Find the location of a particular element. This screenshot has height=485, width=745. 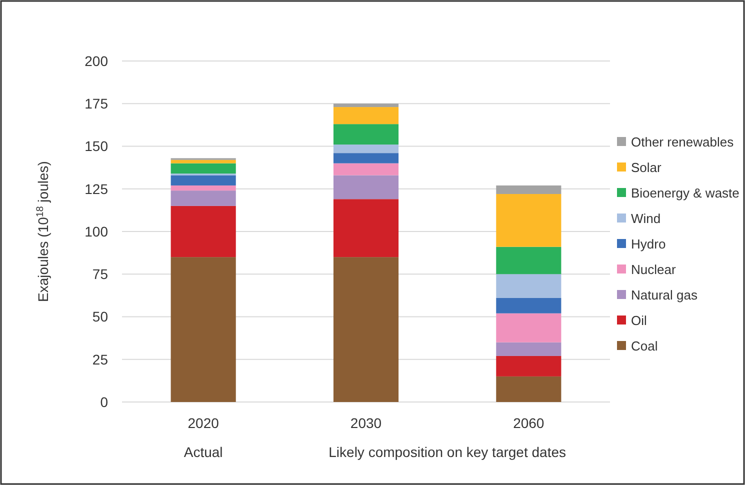

y-tick-label: 0 is located at coordinates (104, 402).